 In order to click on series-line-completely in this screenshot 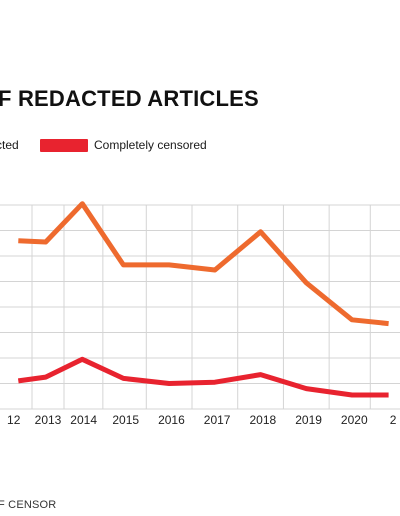, I will do `click(203, 377)`.